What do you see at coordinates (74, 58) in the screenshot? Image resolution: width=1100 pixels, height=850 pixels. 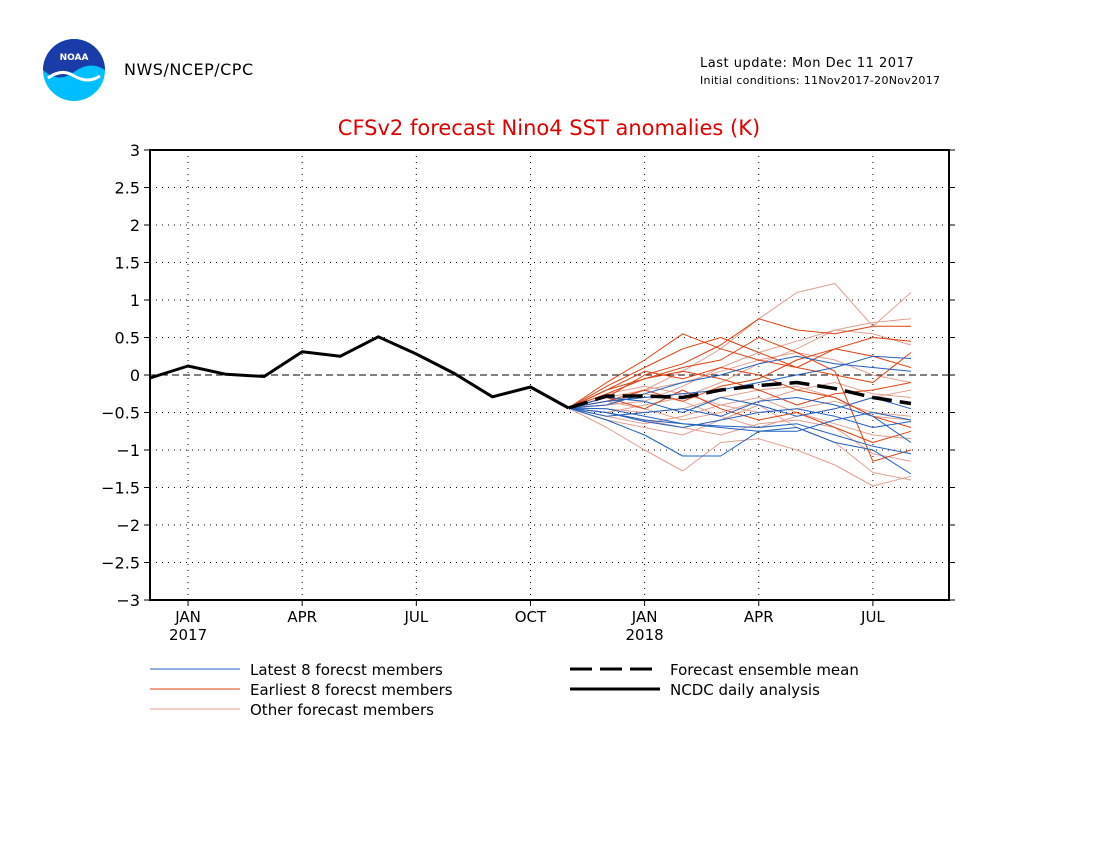 I see `noaa-logo-text: NOAA` at bounding box center [74, 58].